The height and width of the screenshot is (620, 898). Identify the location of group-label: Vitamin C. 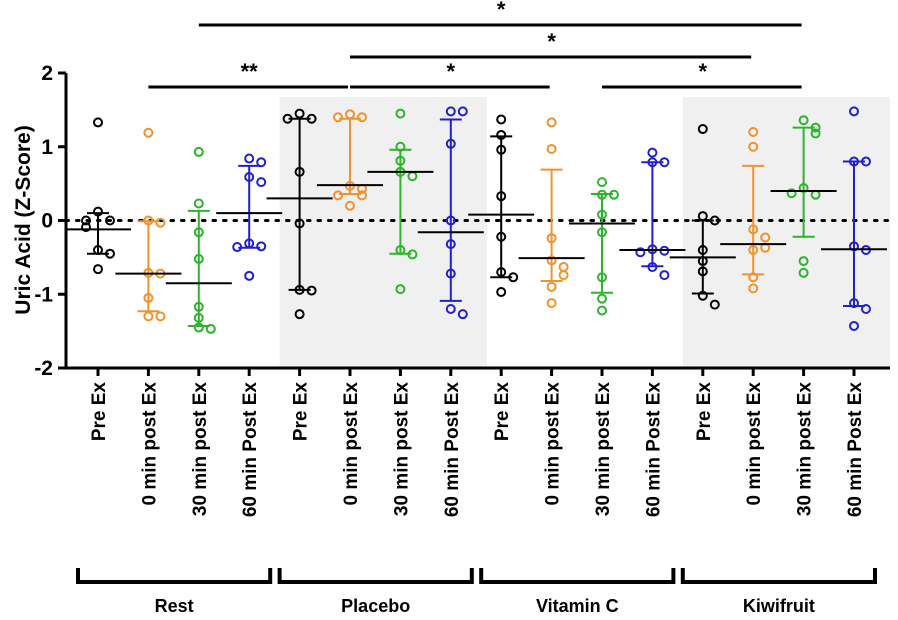
(577, 606).